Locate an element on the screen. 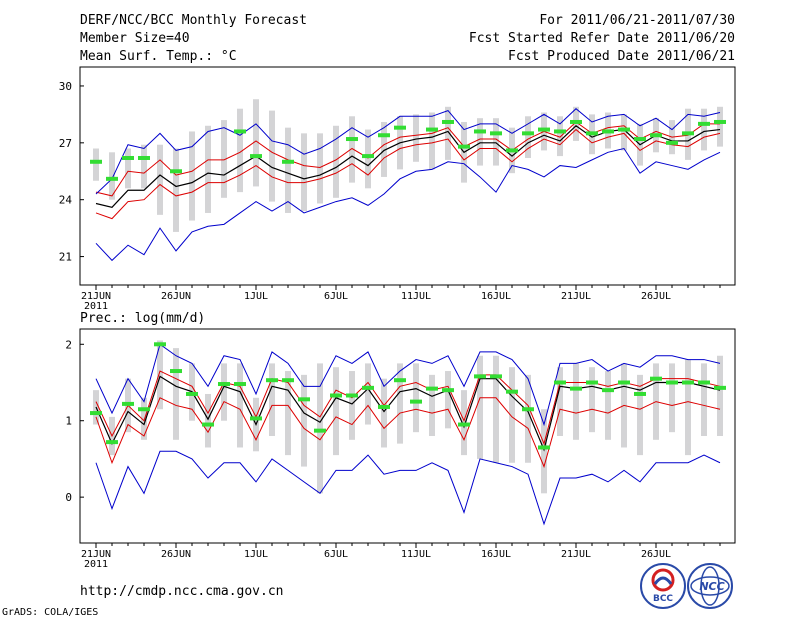 The height and width of the screenshot is (618, 800). precip-x-tick-label: 26JUL is located at coordinates (656, 554).